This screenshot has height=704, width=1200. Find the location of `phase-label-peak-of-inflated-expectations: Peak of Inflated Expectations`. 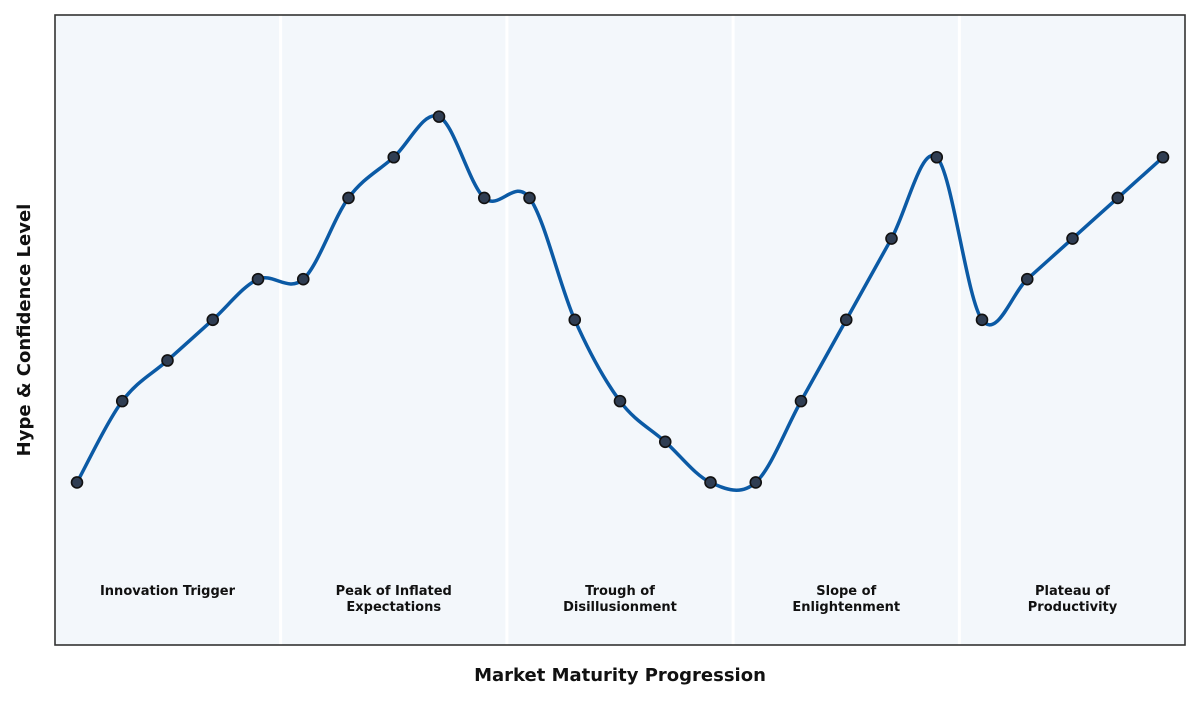

phase-label-peak-of-inflated-expectations: Peak of Inflated Expectations is located at coordinates (394, 599).